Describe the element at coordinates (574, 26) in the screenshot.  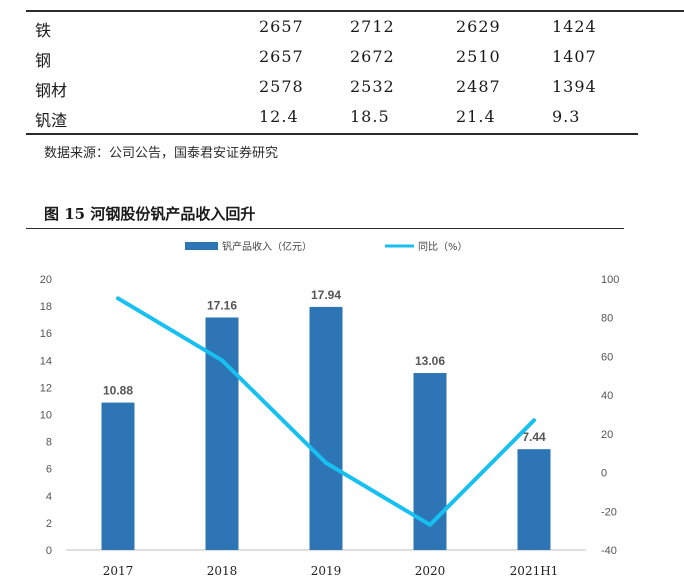
I see `table-cell: 1424` at that location.